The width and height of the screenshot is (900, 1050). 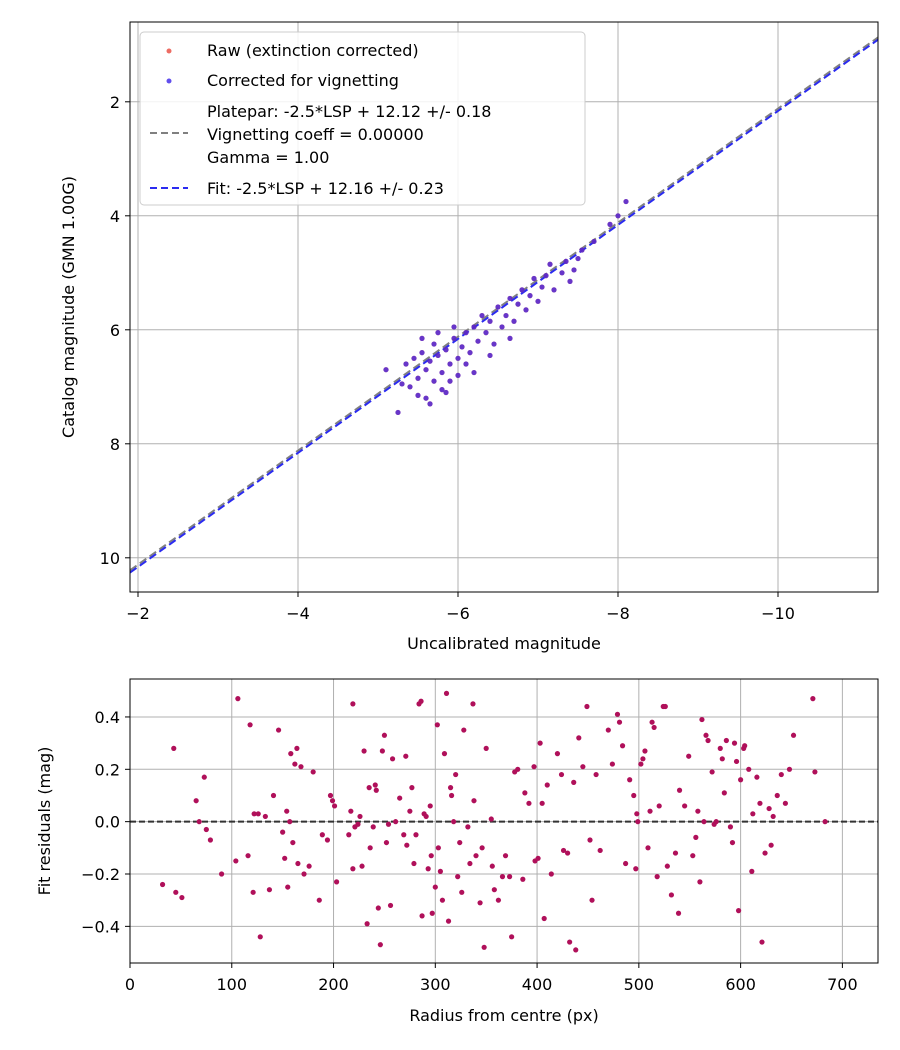 I want to click on legend-box, so click(x=362, y=118).